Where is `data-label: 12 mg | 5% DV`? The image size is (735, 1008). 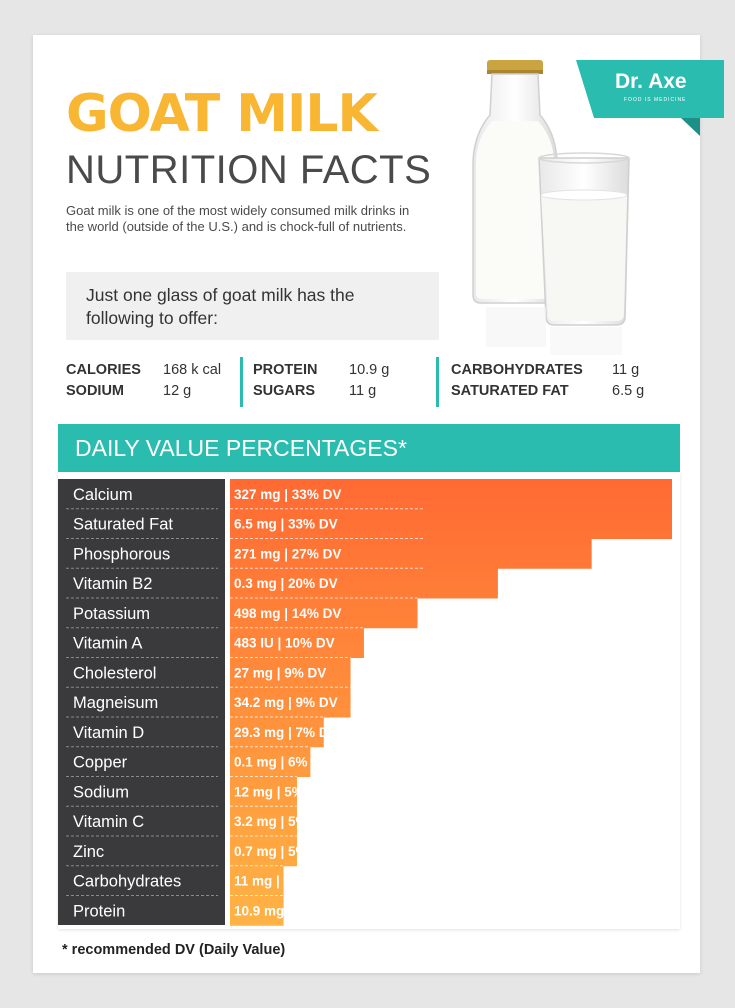 data-label: 12 mg | 5% DV is located at coordinates (280, 791).